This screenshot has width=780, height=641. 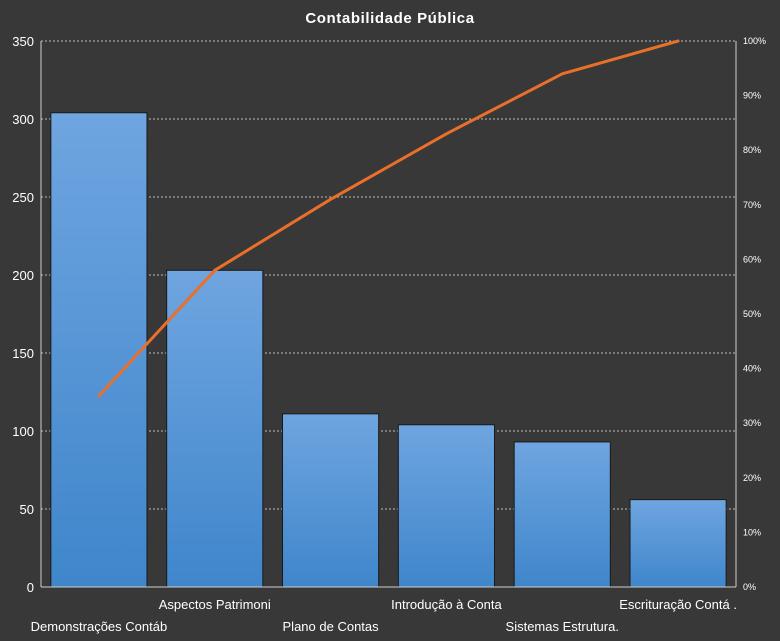 What do you see at coordinates (752, 150) in the screenshot?
I see `right-tick-label: 80%` at bounding box center [752, 150].